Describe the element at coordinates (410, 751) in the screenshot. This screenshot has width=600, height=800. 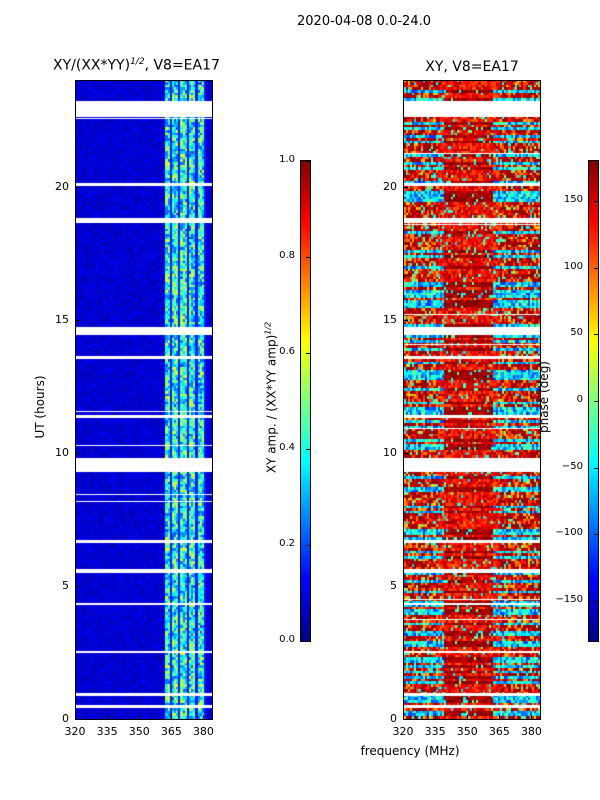
I see `x-axis-label: frequency (MHz)` at that location.